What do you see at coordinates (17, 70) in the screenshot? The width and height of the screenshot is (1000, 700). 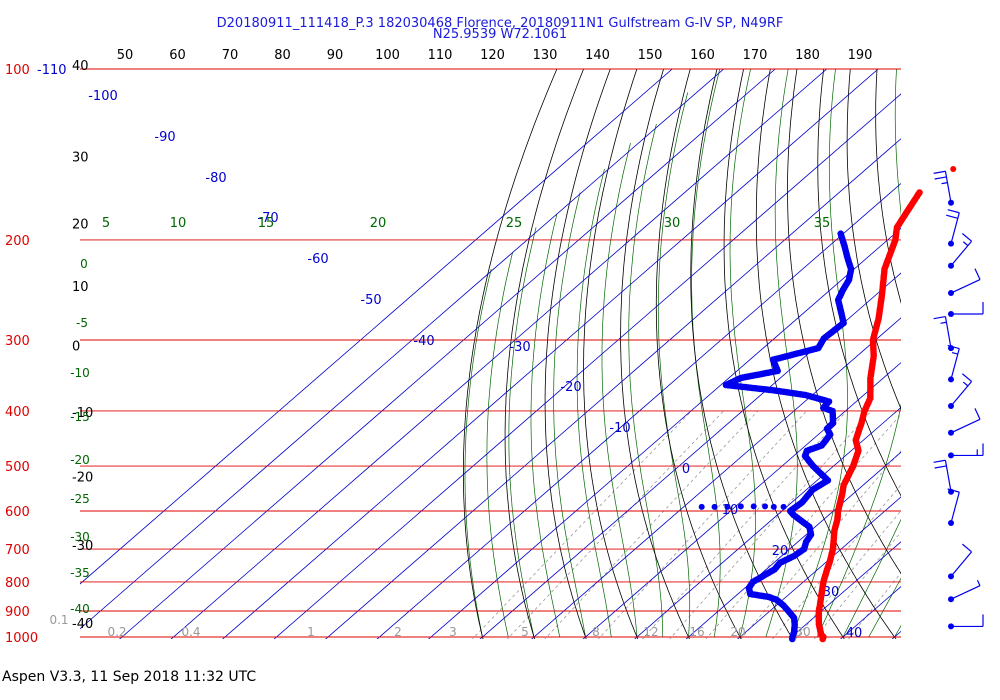 I see `pressure-label: 100` at bounding box center [17, 70].